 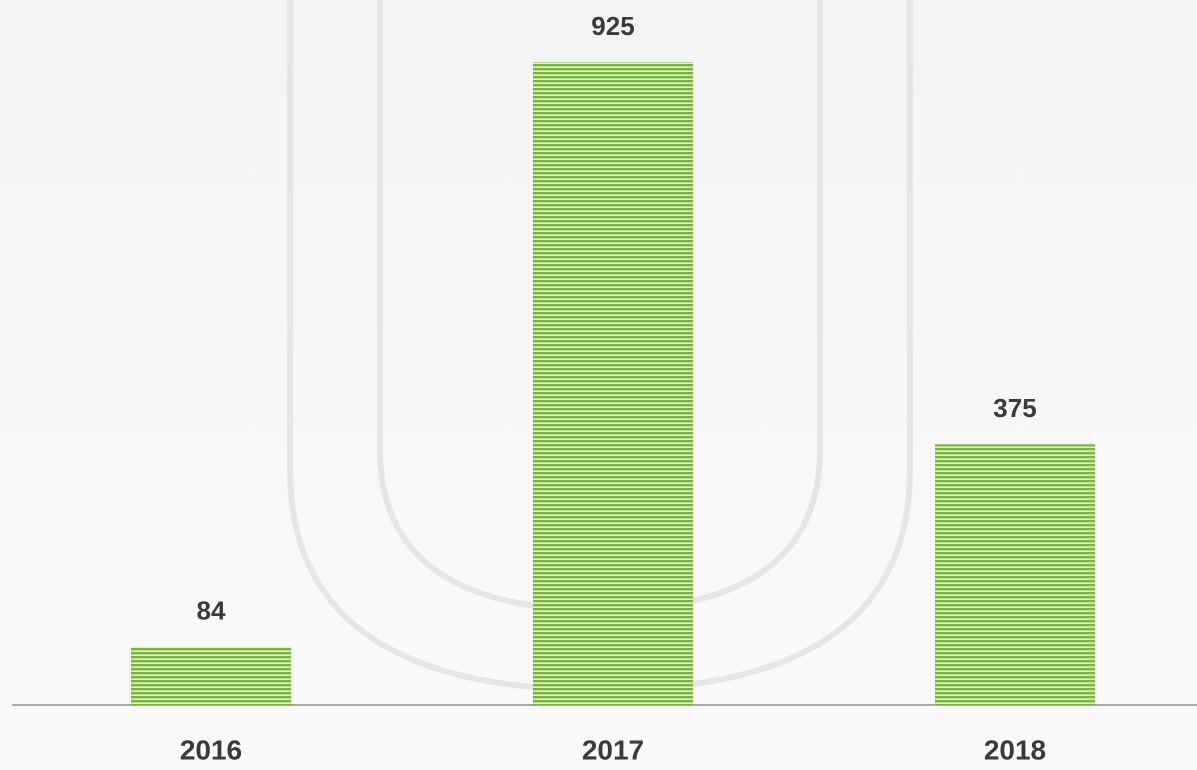 What do you see at coordinates (612, 26) in the screenshot?
I see `data-label: 925` at bounding box center [612, 26].